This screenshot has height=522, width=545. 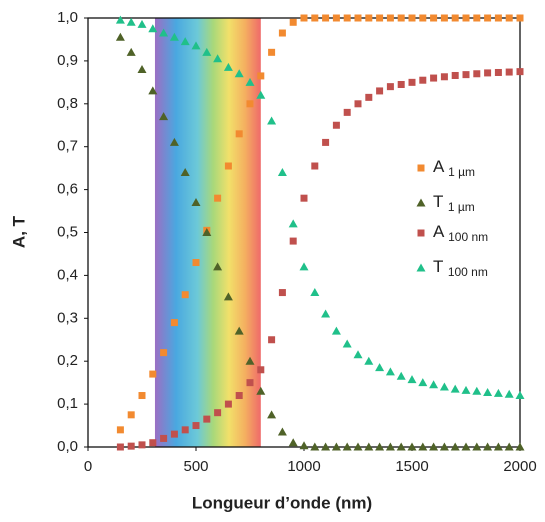 I want to click on legend-label: T 1 µm, so click(x=454, y=203).